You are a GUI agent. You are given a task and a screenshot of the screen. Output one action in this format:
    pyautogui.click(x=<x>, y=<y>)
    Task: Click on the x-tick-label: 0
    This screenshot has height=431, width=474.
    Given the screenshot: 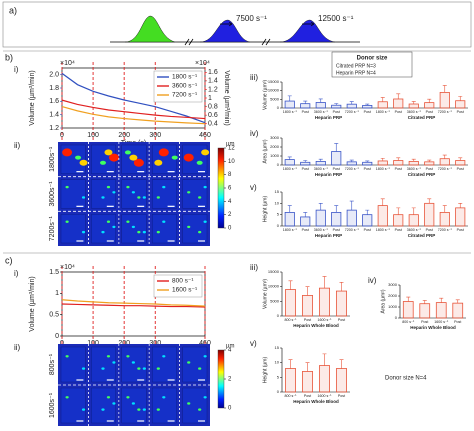 What is the action you would take?
    pyautogui.click(x=62, y=343)
    